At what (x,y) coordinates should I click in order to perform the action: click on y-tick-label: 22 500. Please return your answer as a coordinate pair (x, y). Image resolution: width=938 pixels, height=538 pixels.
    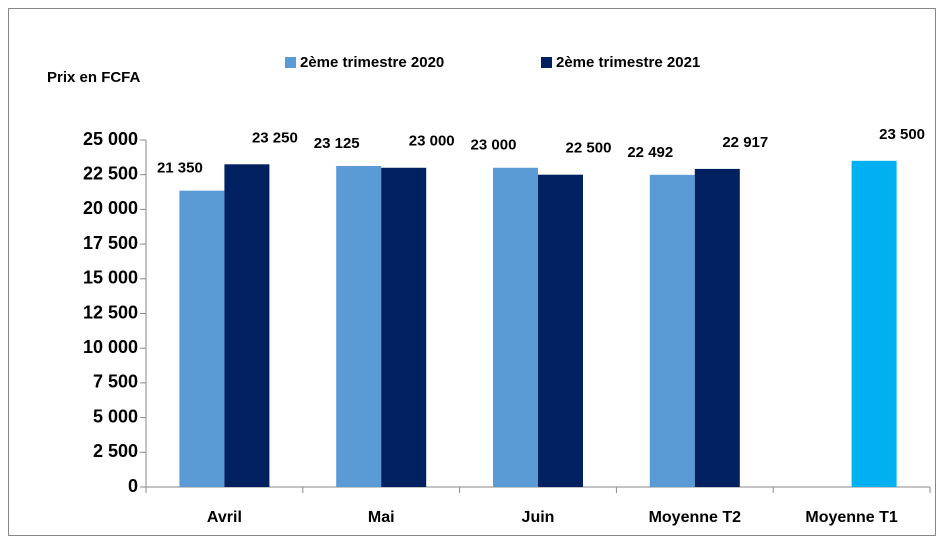
    Looking at the image, I should click on (110, 173).